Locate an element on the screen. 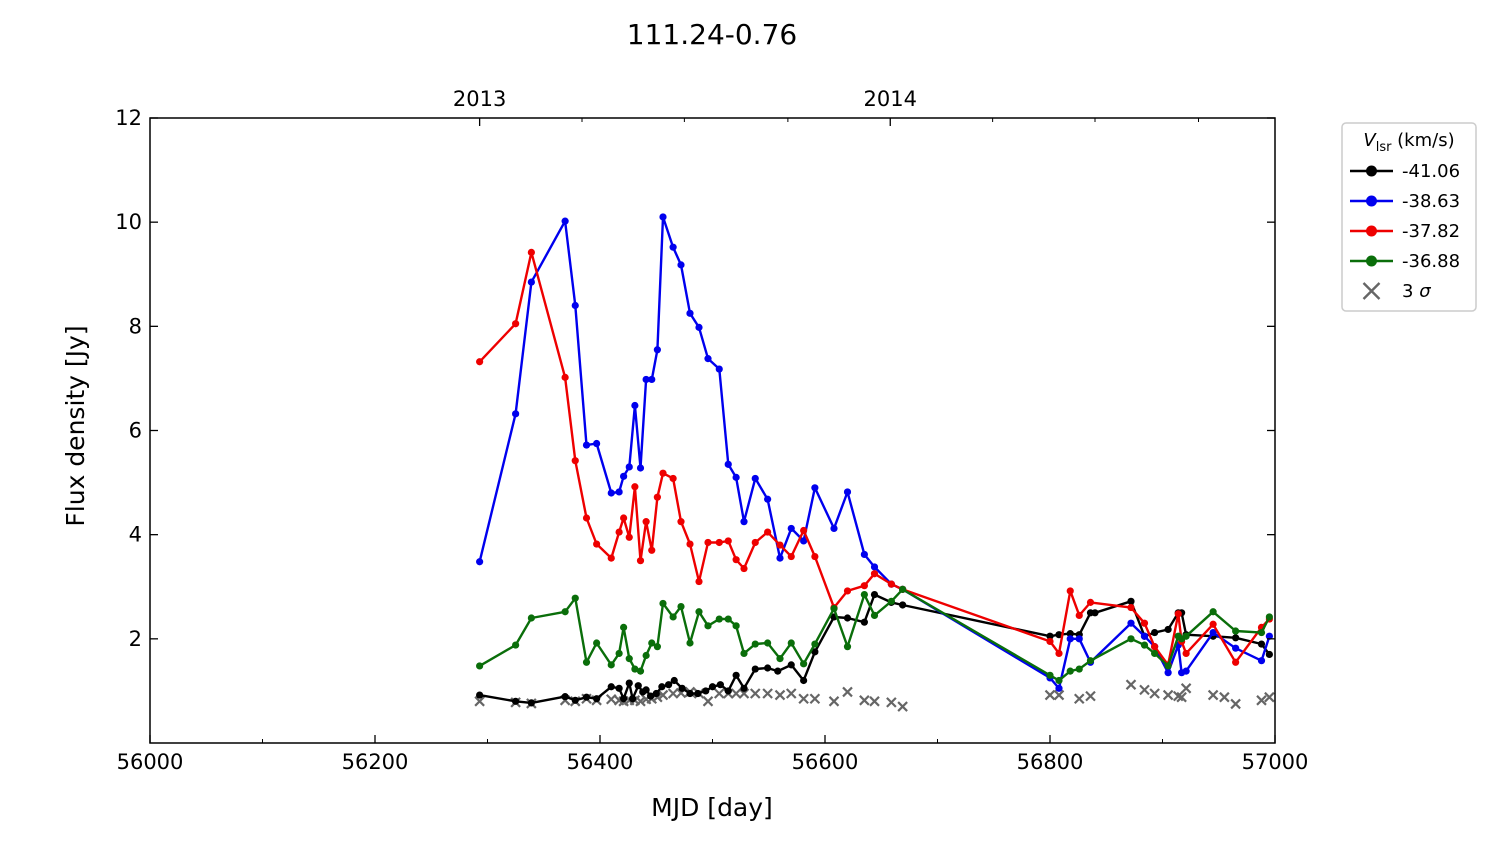  x-tick-label: 56200 is located at coordinates (375, 762).